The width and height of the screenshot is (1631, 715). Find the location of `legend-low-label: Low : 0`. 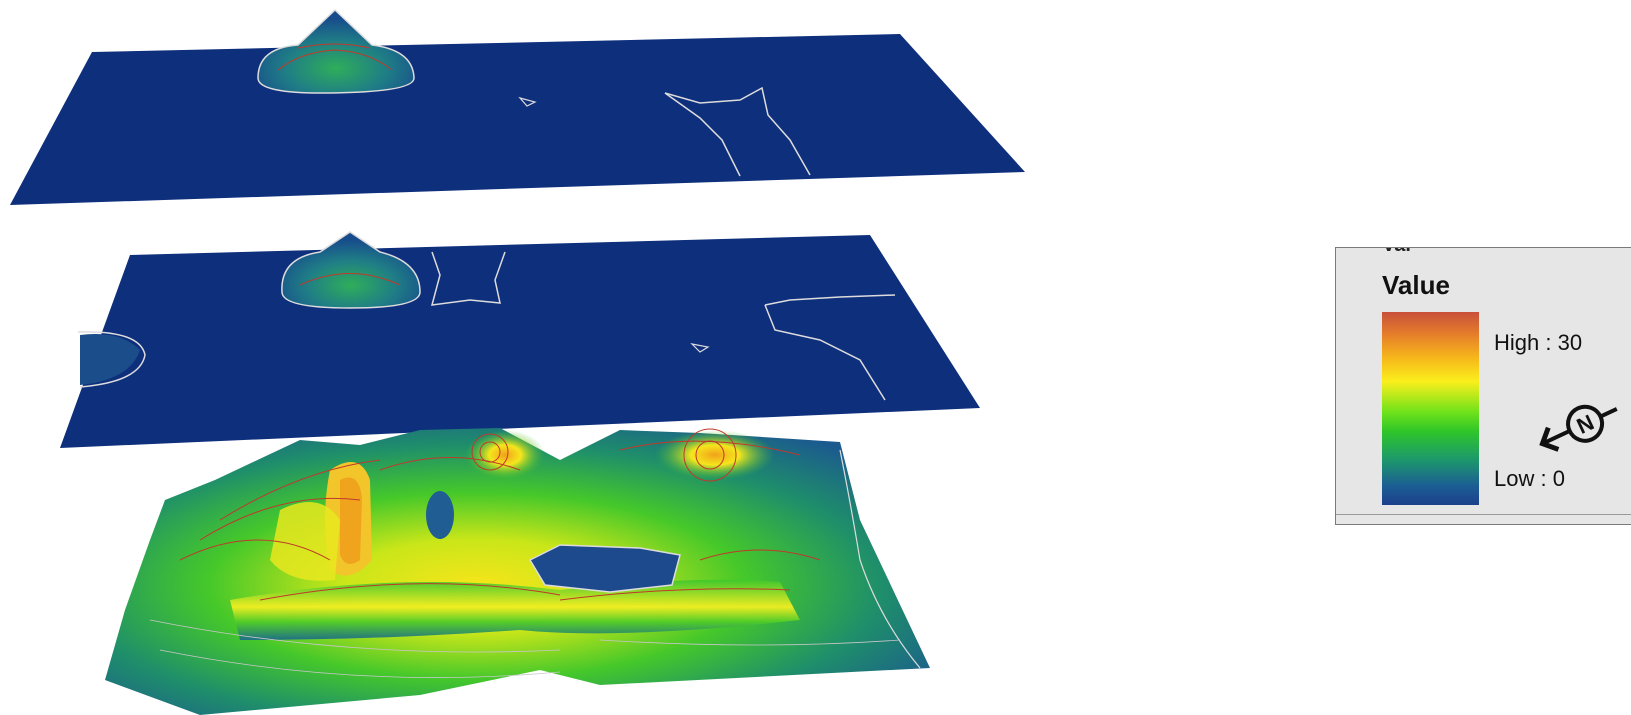

legend-low-label: Low : 0 is located at coordinates (1529, 478).